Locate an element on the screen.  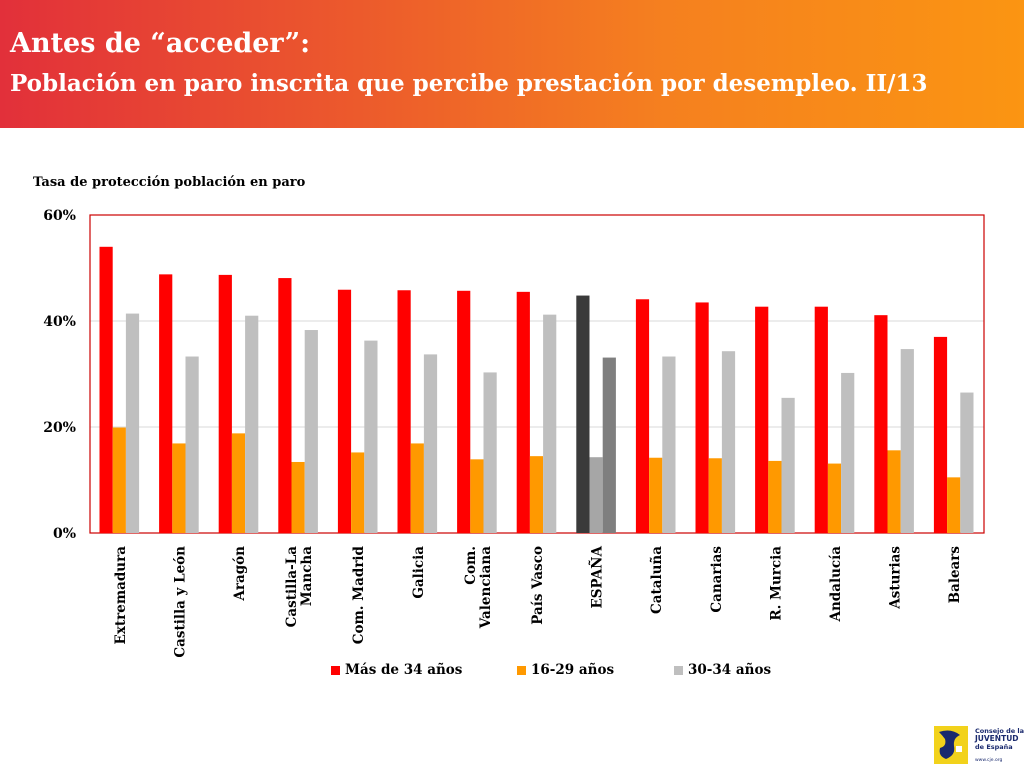
legend-label: Más de 34 años is located at coordinates (404, 670).